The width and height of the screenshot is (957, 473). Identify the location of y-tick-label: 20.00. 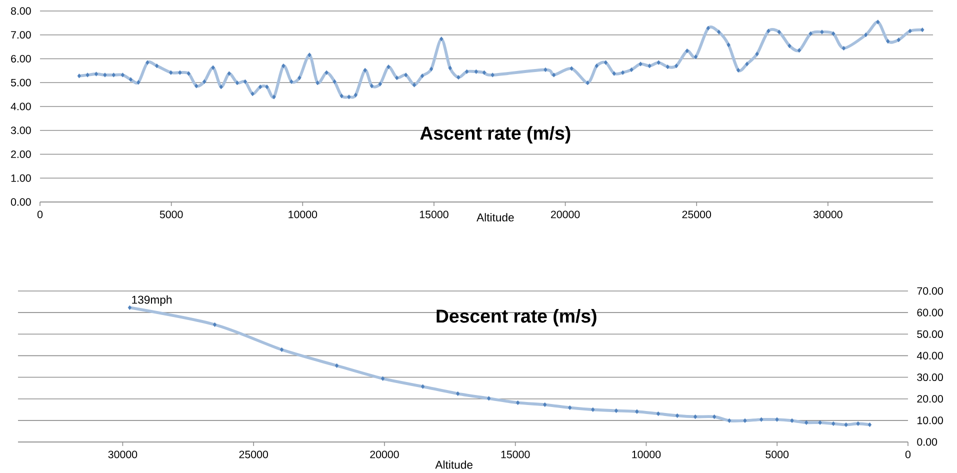
(930, 398).